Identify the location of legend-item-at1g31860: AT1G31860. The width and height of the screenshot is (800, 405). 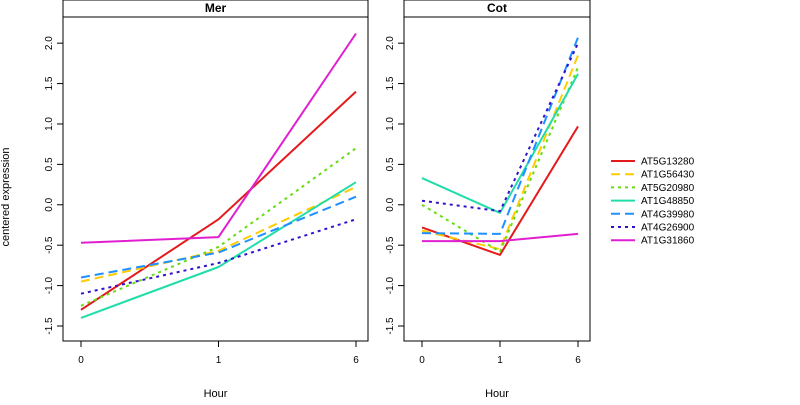
(653, 241).